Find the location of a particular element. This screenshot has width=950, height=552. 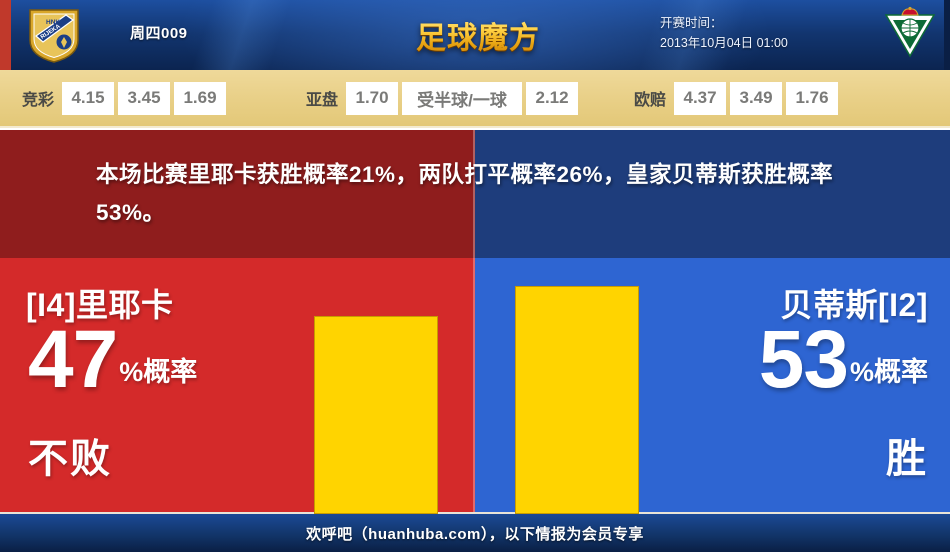

away-outcome-label: 胜 is located at coordinates (907, 459).